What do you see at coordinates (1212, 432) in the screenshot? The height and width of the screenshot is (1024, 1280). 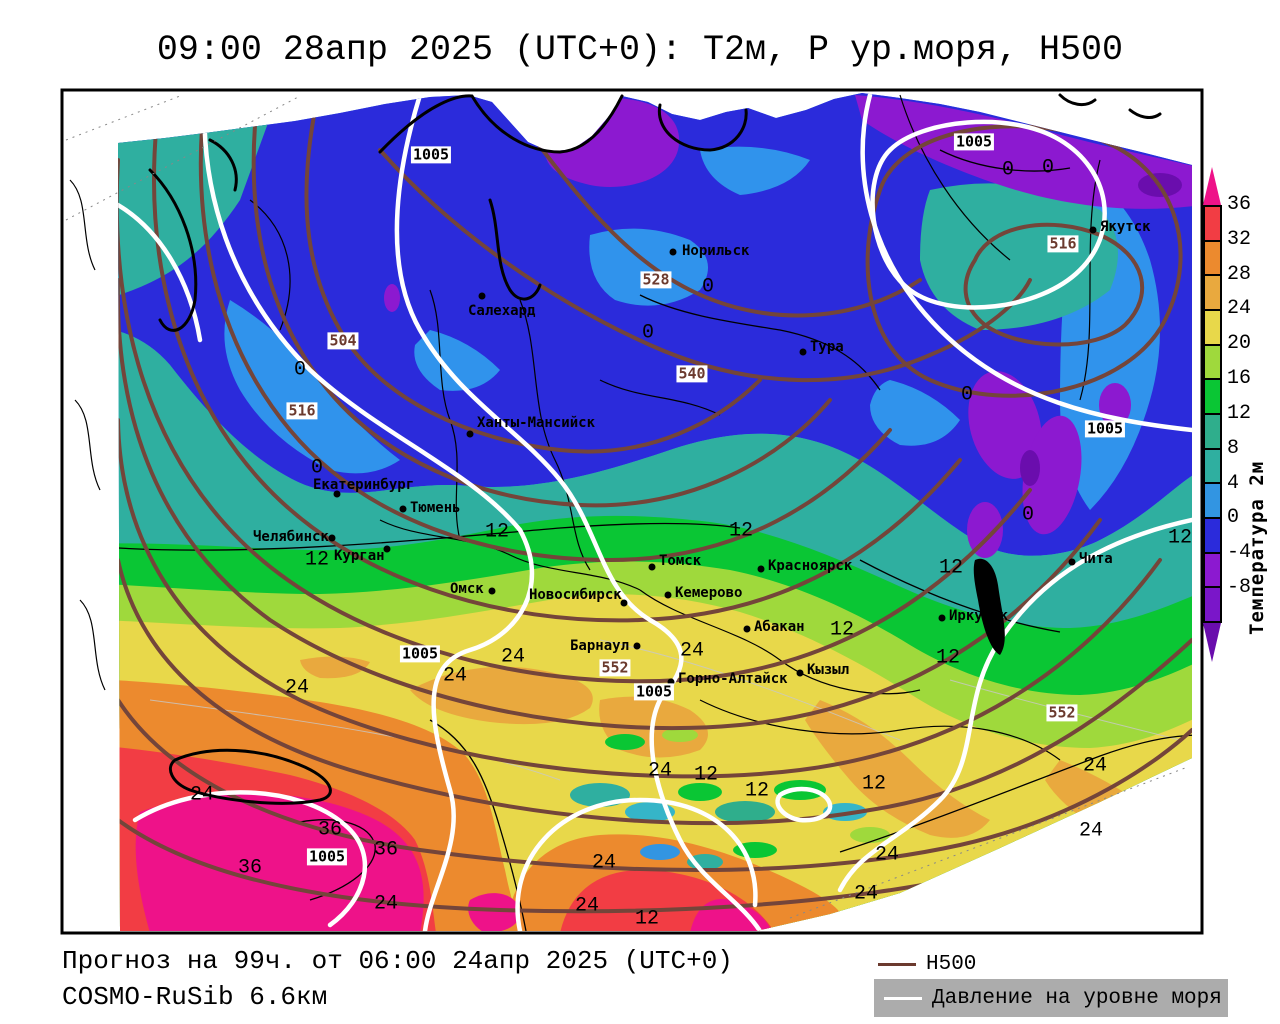 I see `colorbar-segment-8..12` at bounding box center [1212, 432].